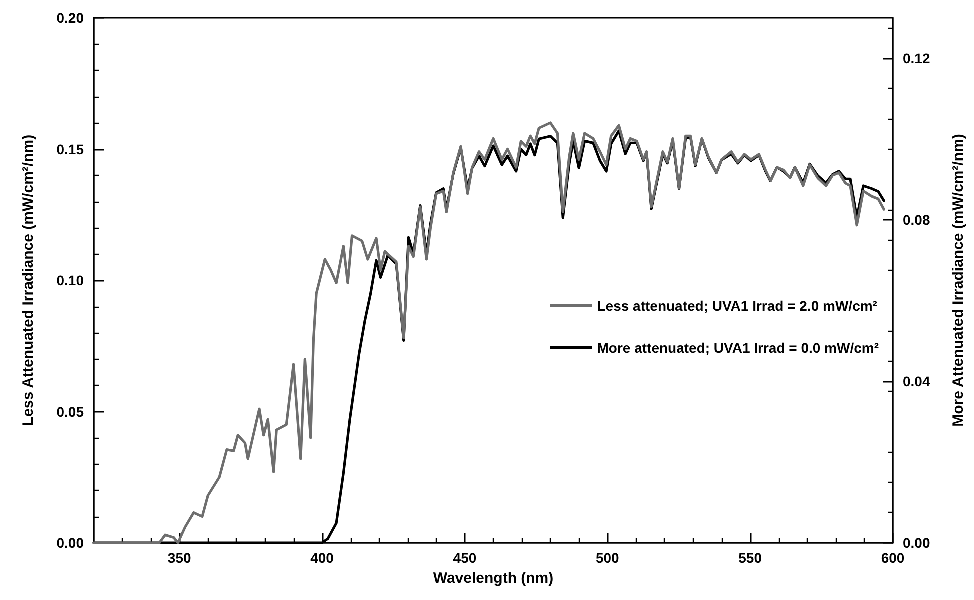  Describe the element at coordinates (916, 381) in the screenshot. I see `y2-tick-label: 0.04` at that location.